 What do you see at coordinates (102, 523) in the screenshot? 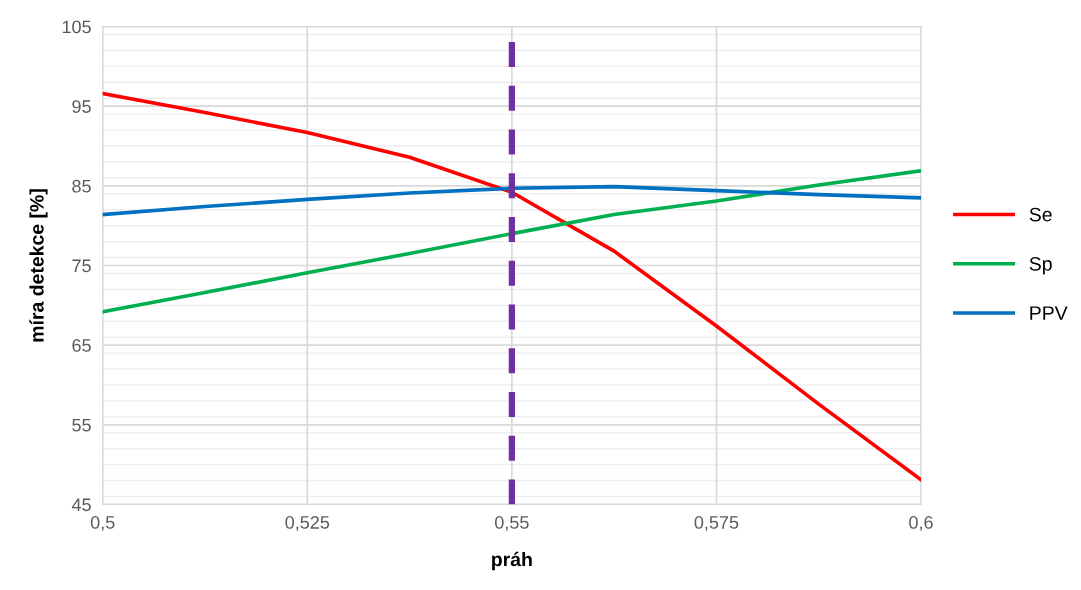
I see `x-tick-label: 0,5` at bounding box center [102, 523].